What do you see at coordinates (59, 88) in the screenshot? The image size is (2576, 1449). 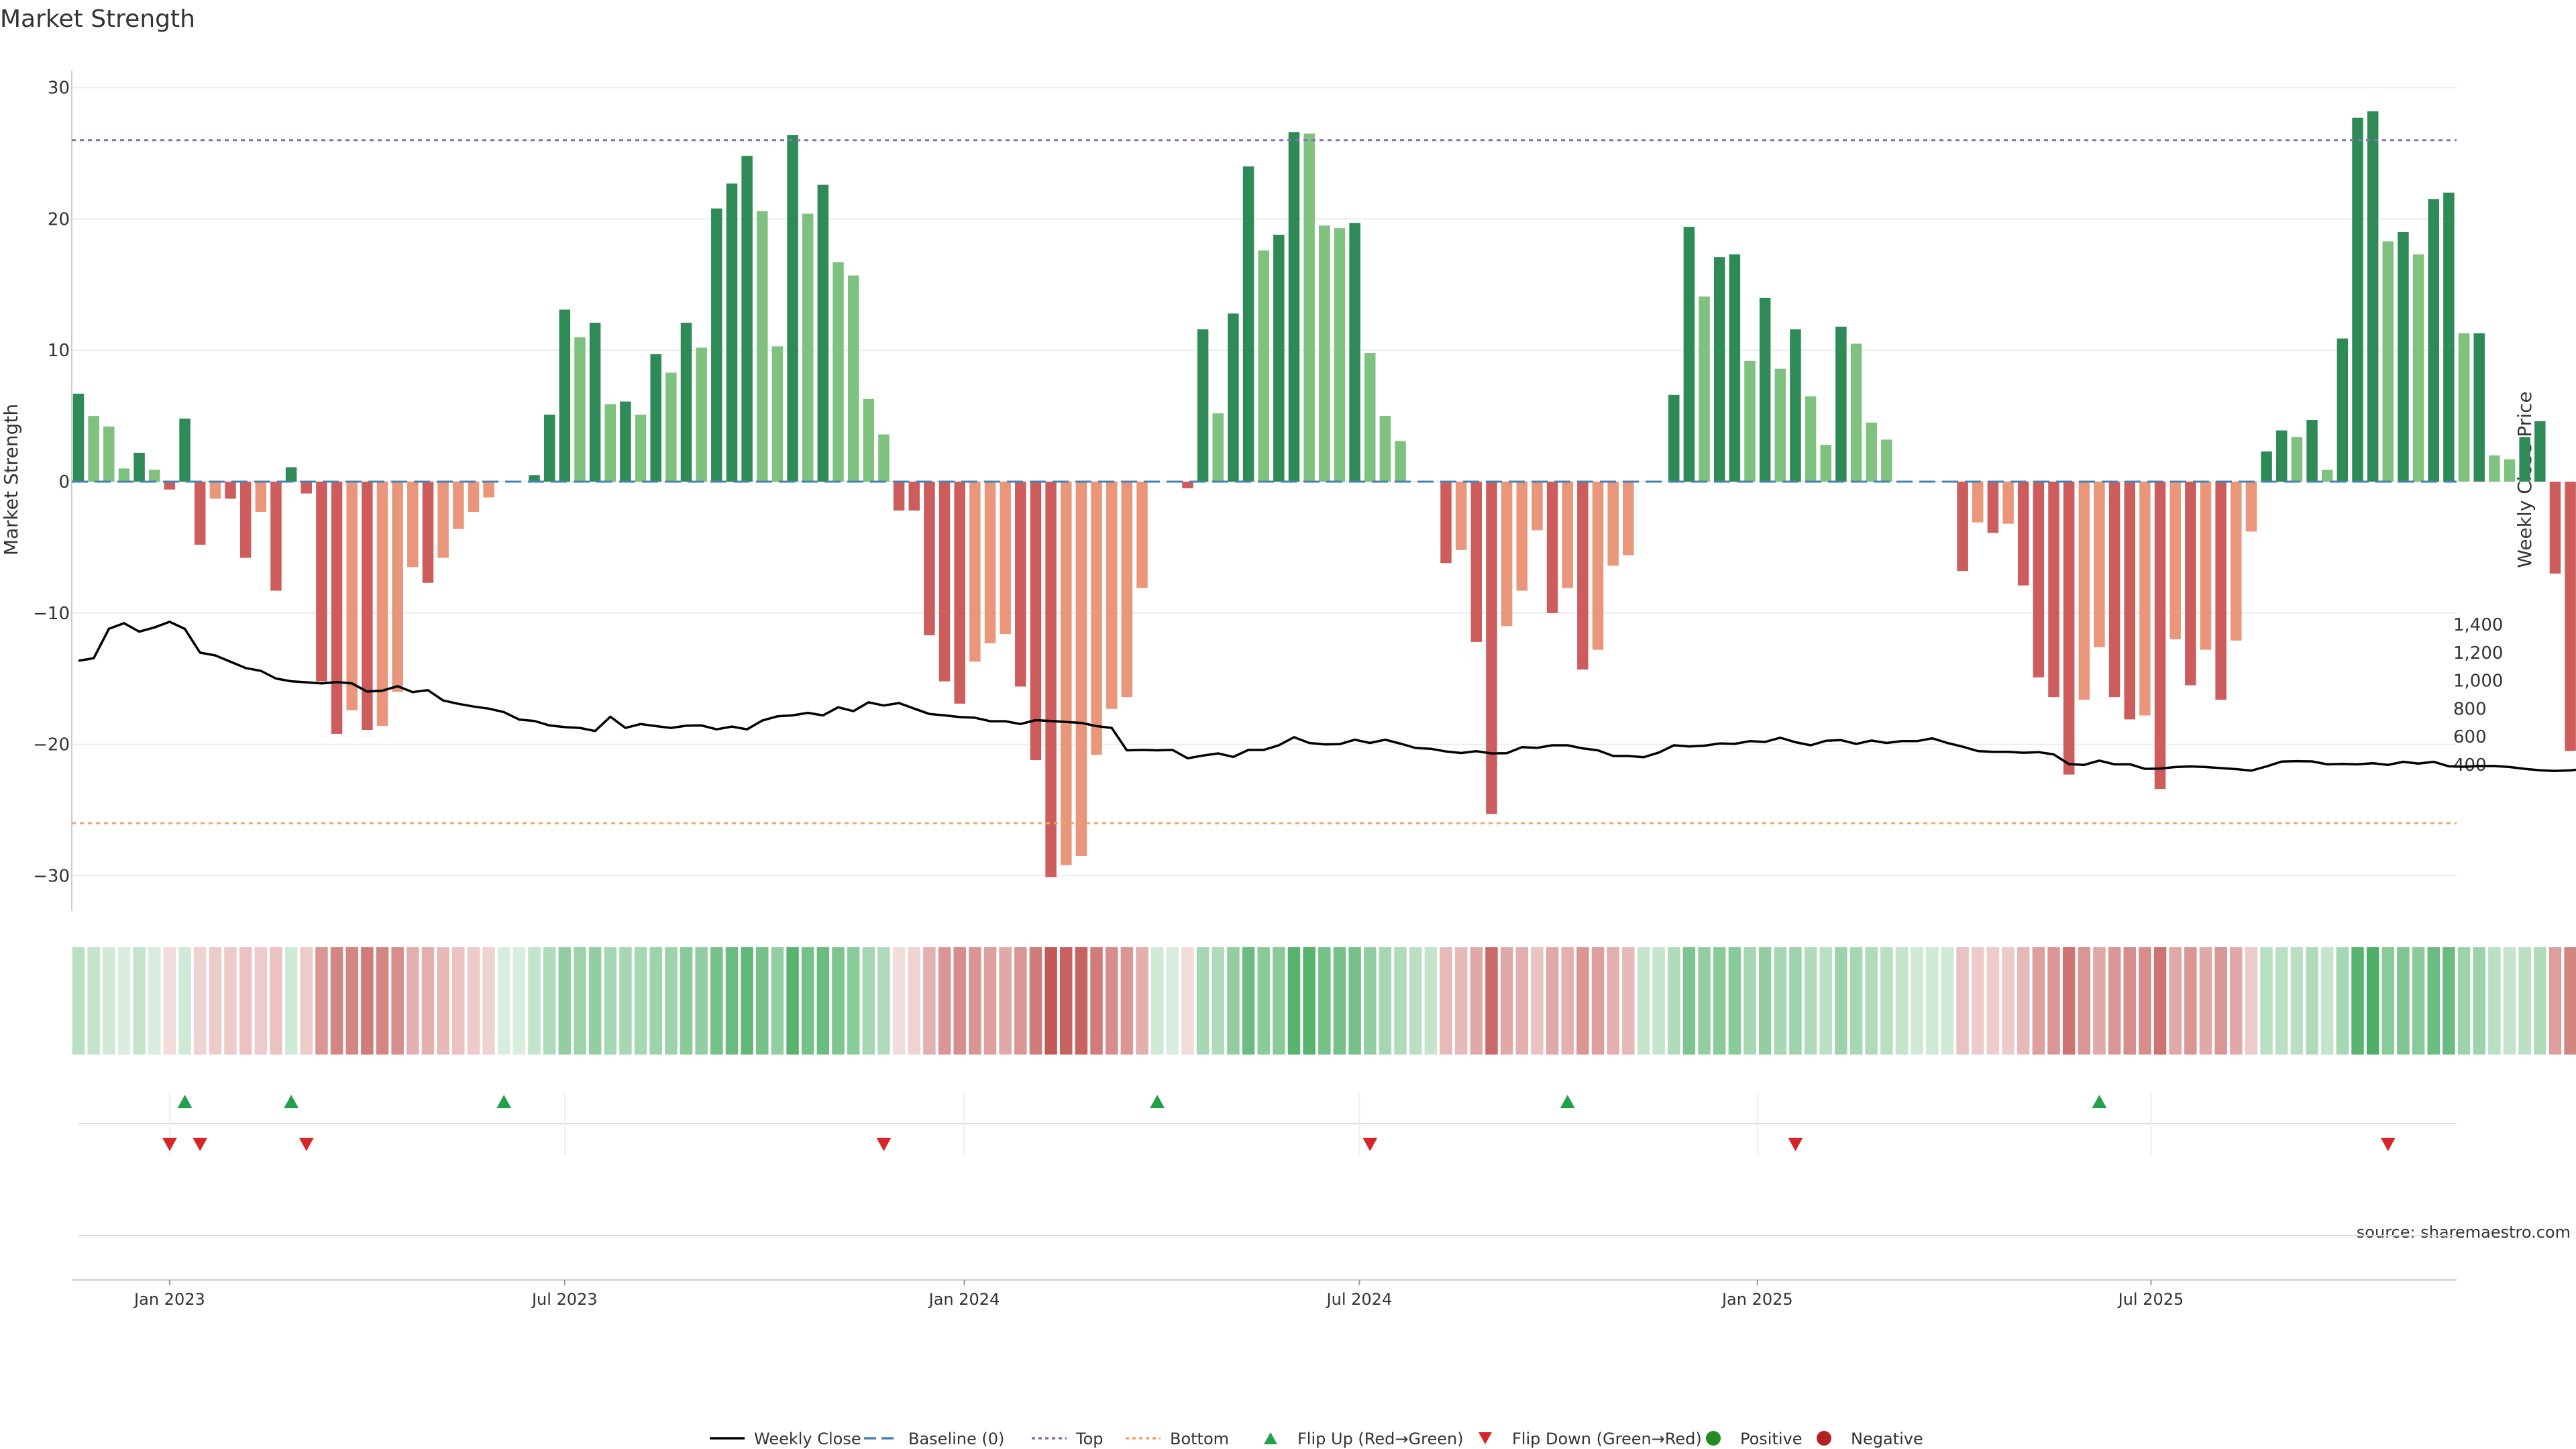 I see `y-tick-label: 30` at bounding box center [59, 88].